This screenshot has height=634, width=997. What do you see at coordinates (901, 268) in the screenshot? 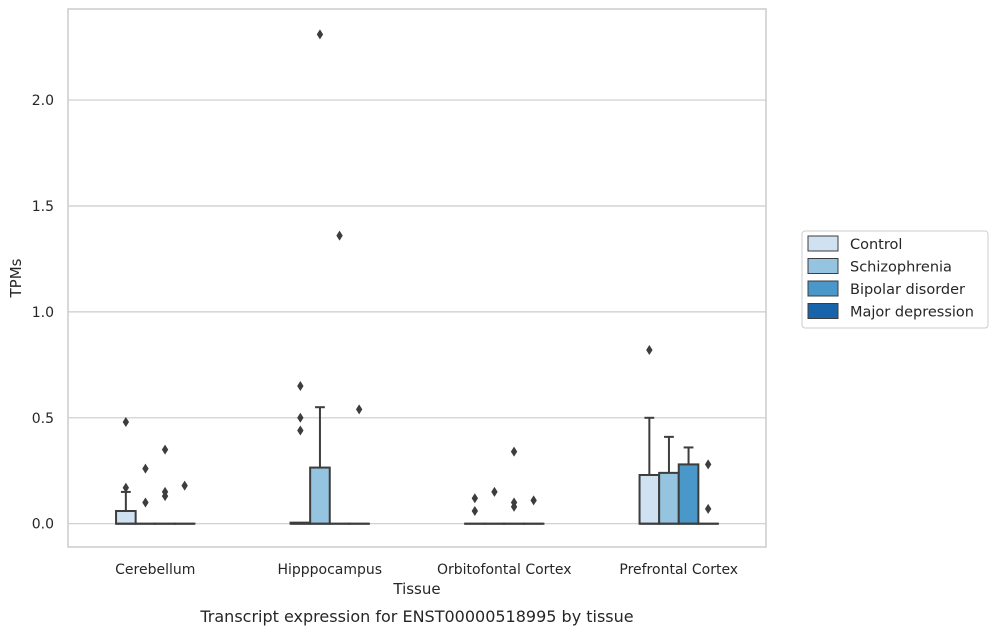
I see `legend-label: Schizophrenia` at bounding box center [901, 268].